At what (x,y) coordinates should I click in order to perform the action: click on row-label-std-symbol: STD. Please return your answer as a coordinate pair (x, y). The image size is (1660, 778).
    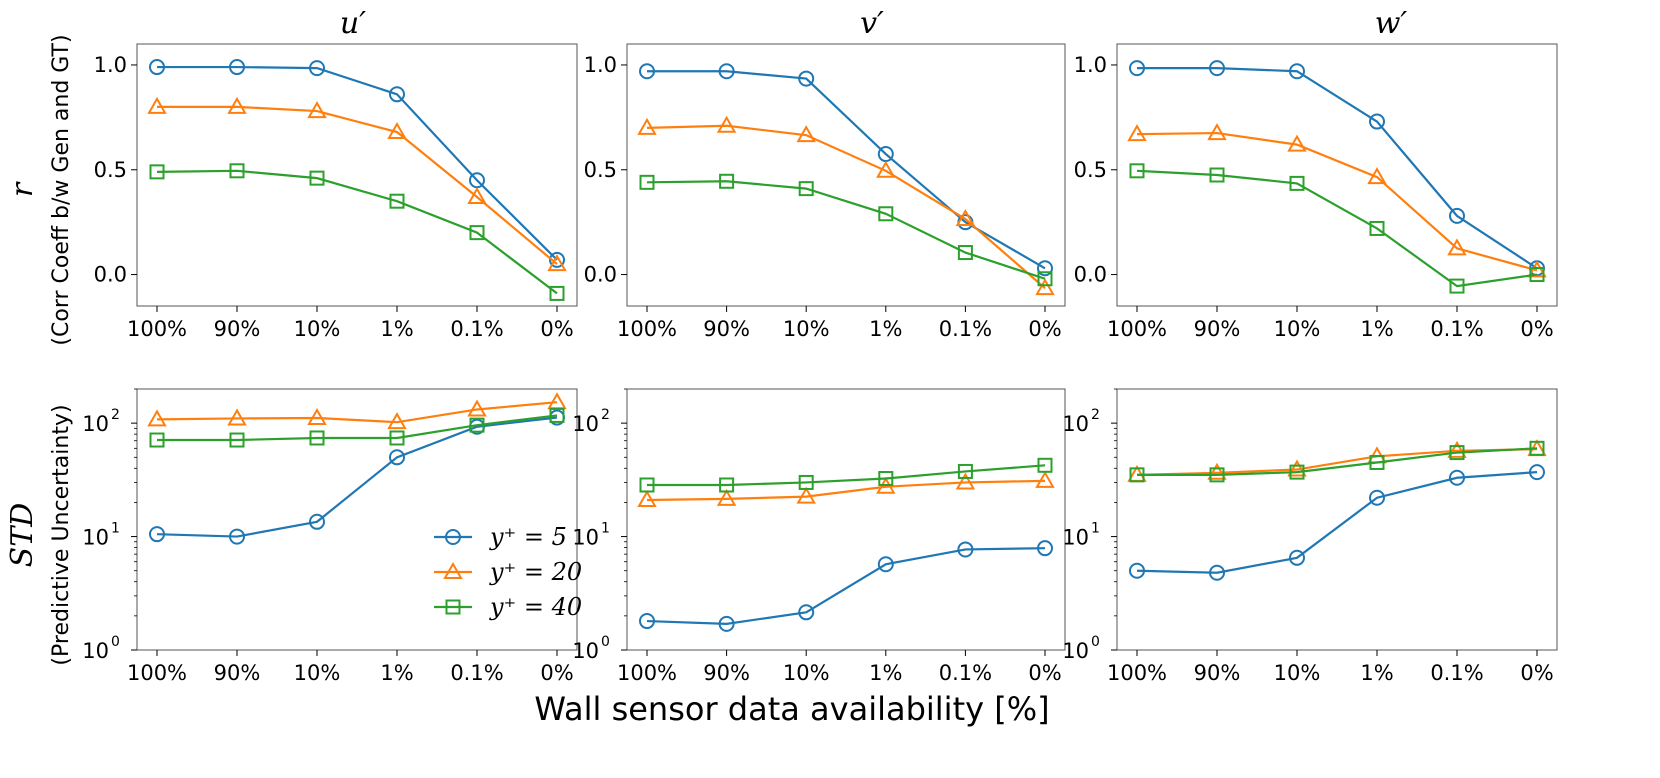
    Looking at the image, I should click on (22, 535).